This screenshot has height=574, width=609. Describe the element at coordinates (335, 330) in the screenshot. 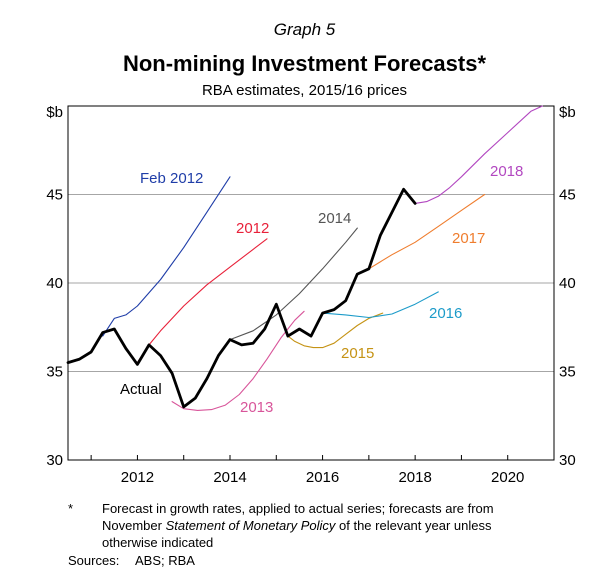

I see `series-line-2015` at that location.